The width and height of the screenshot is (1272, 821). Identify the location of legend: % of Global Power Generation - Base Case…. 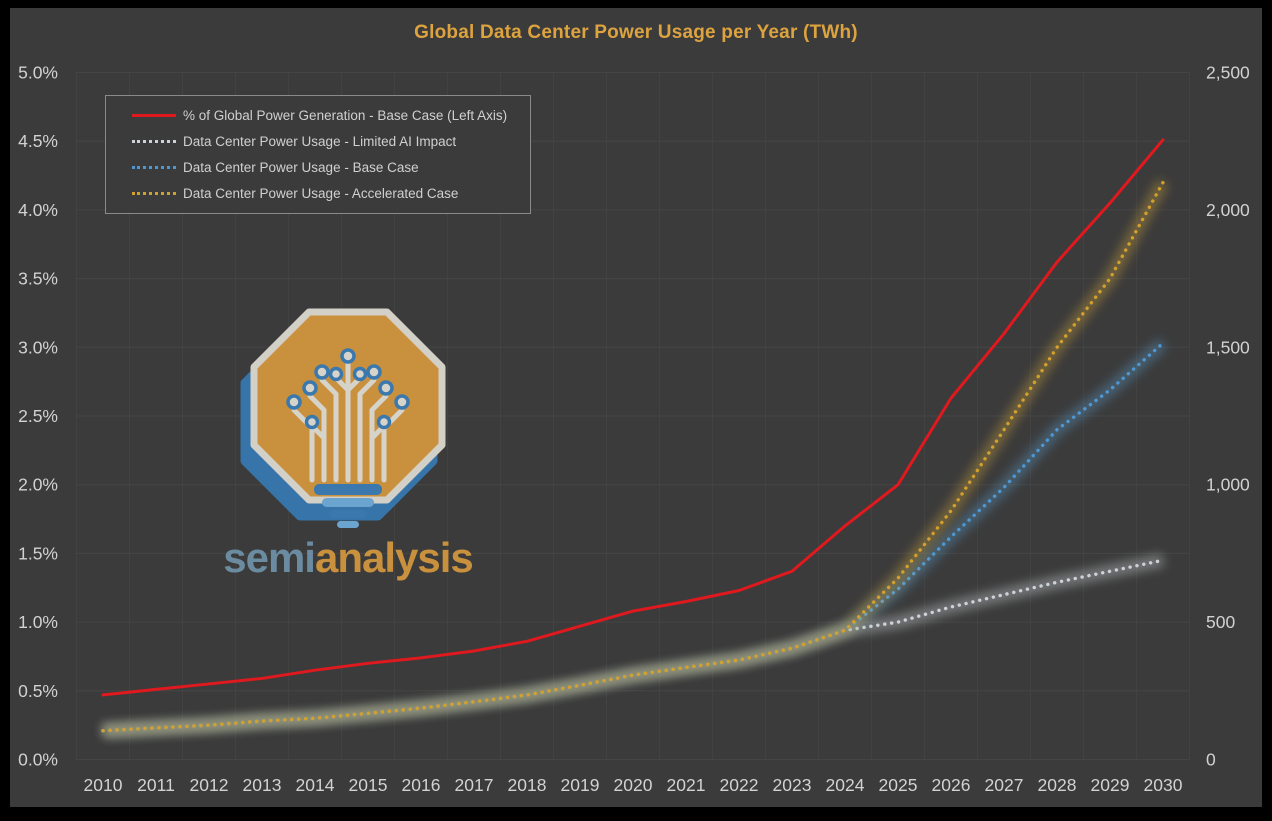
(318, 154).